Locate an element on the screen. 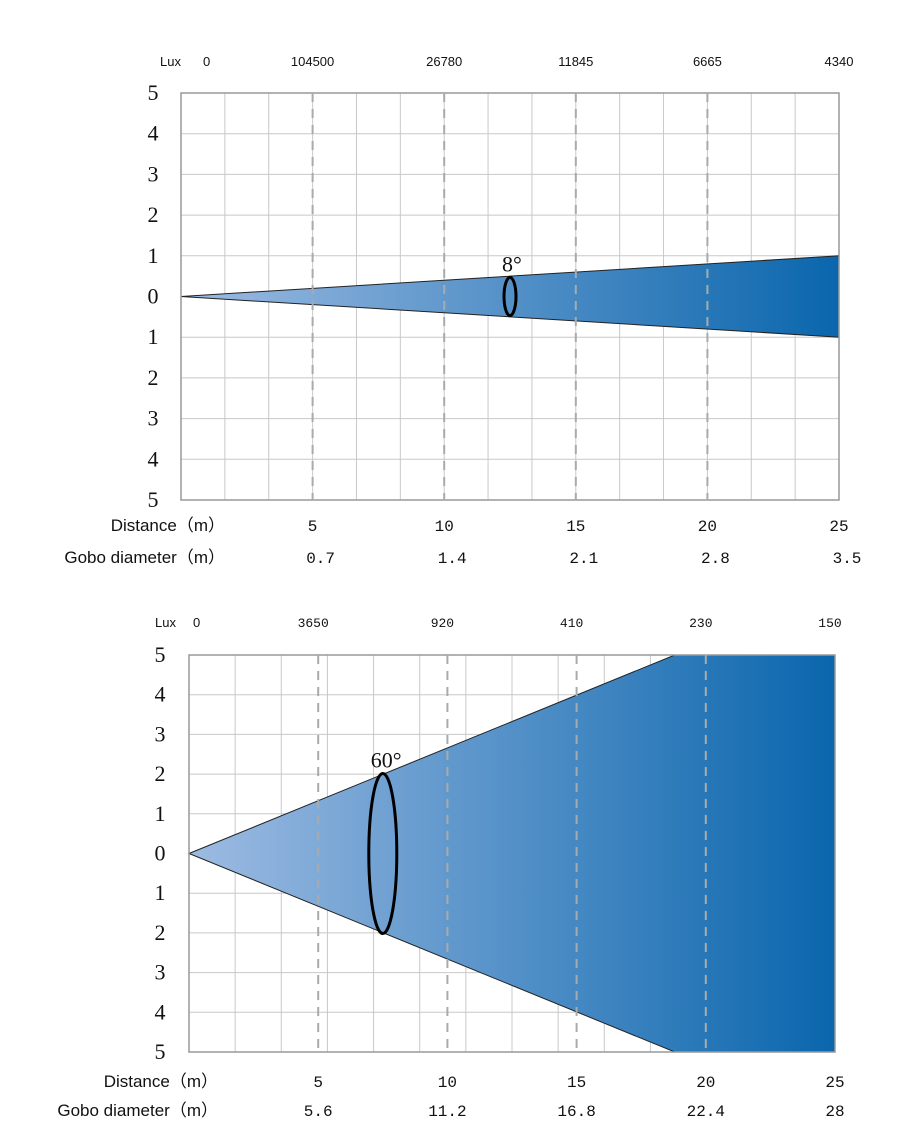 This screenshot has height=1138, width=899. chart1-beam-angle-label: 8° is located at coordinates (512, 264).